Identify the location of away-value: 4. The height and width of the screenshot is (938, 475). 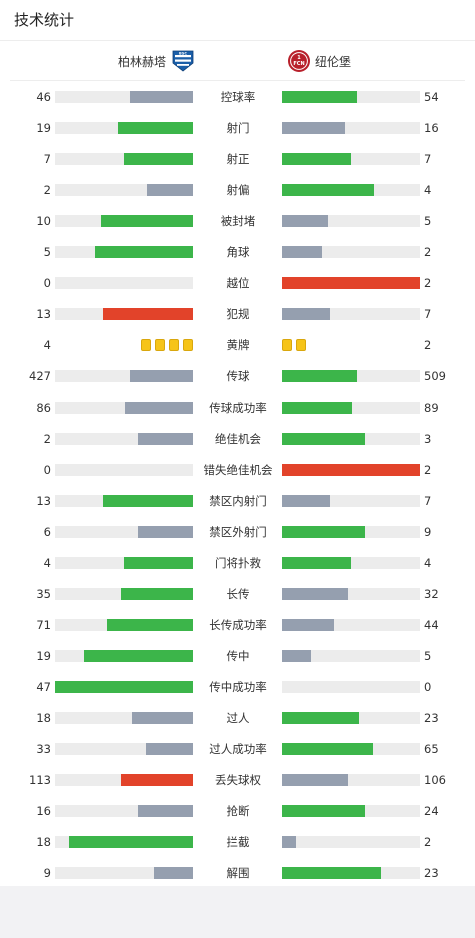
(428, 563).